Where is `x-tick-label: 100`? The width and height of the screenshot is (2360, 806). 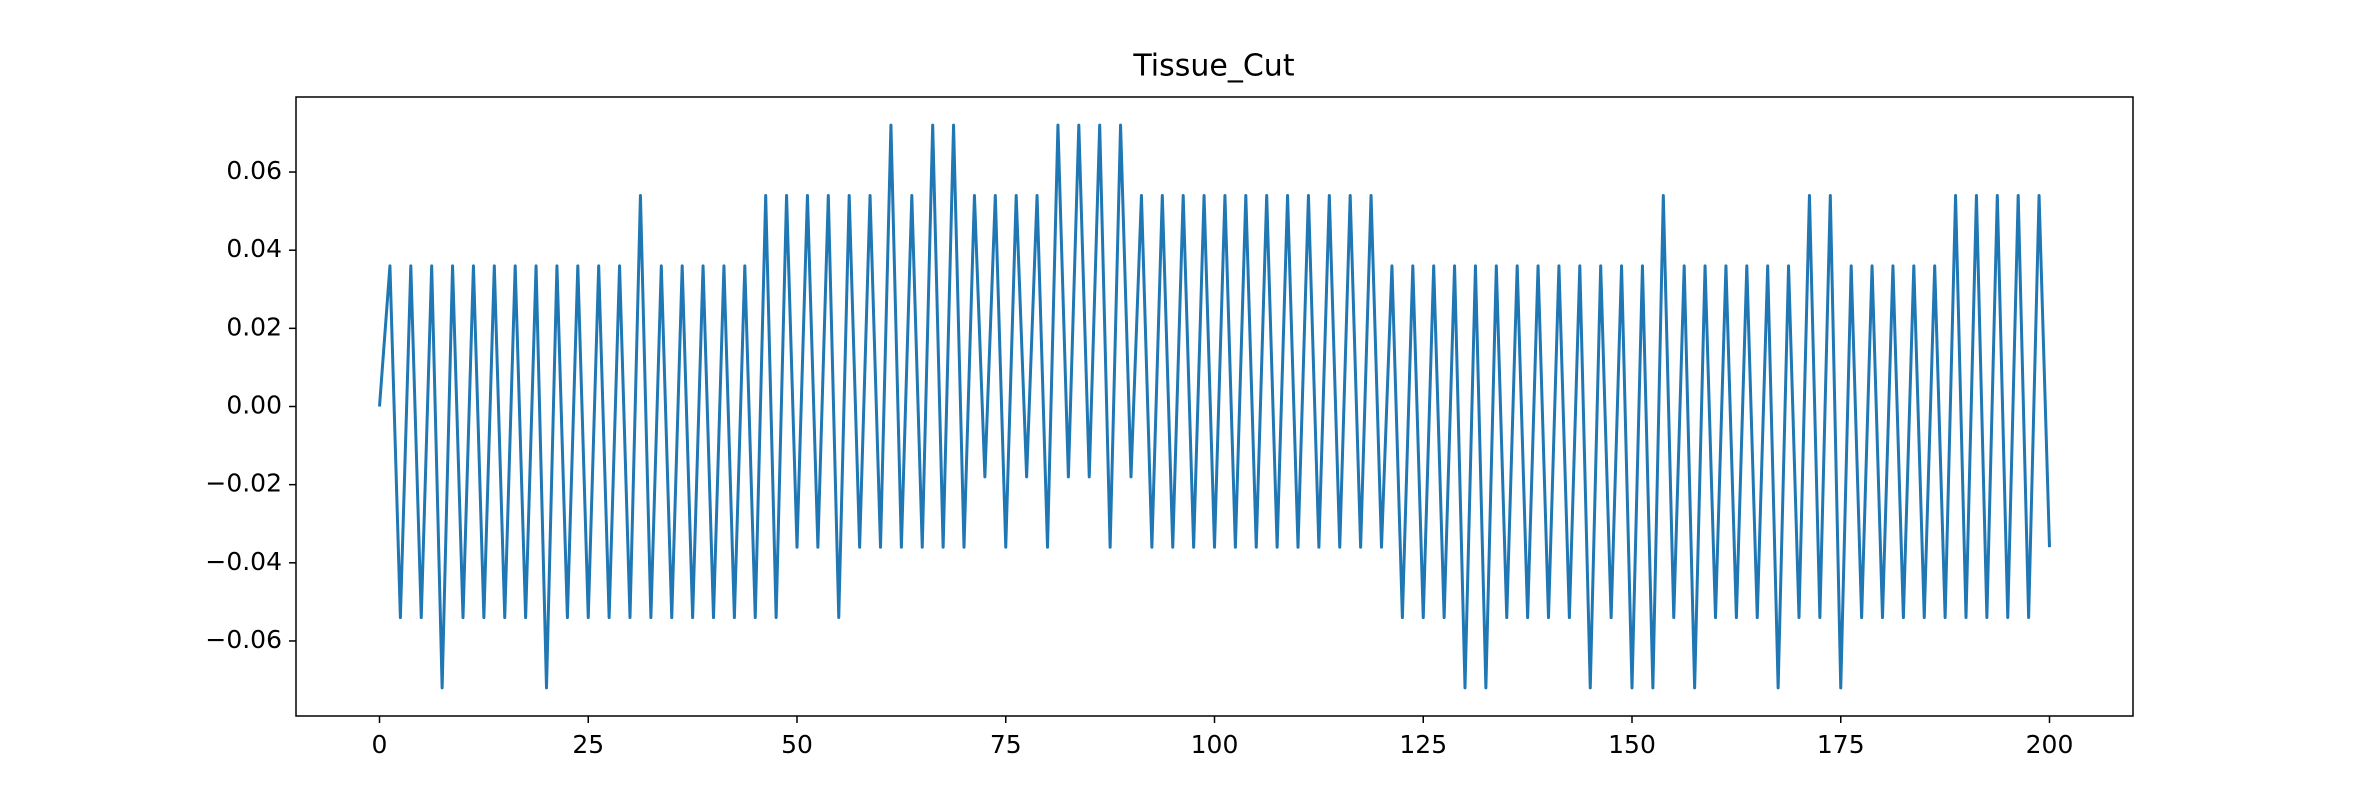 x-tick-label: 100 is located at coordinates (1215, 744).